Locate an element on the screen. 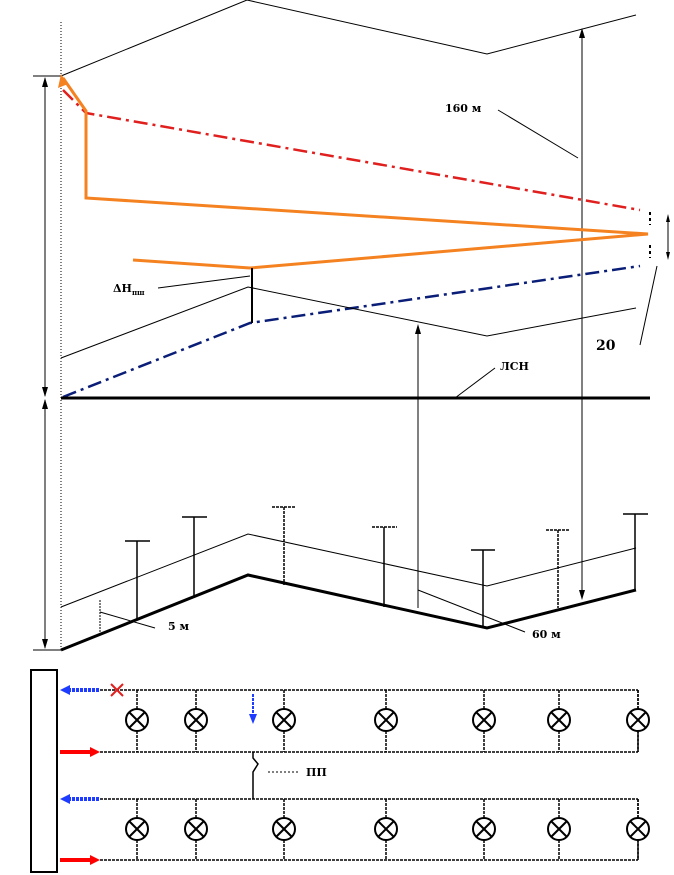 This screenshot has height=875, width=674. label-60: 60 м is located at coordinates (546, 634).